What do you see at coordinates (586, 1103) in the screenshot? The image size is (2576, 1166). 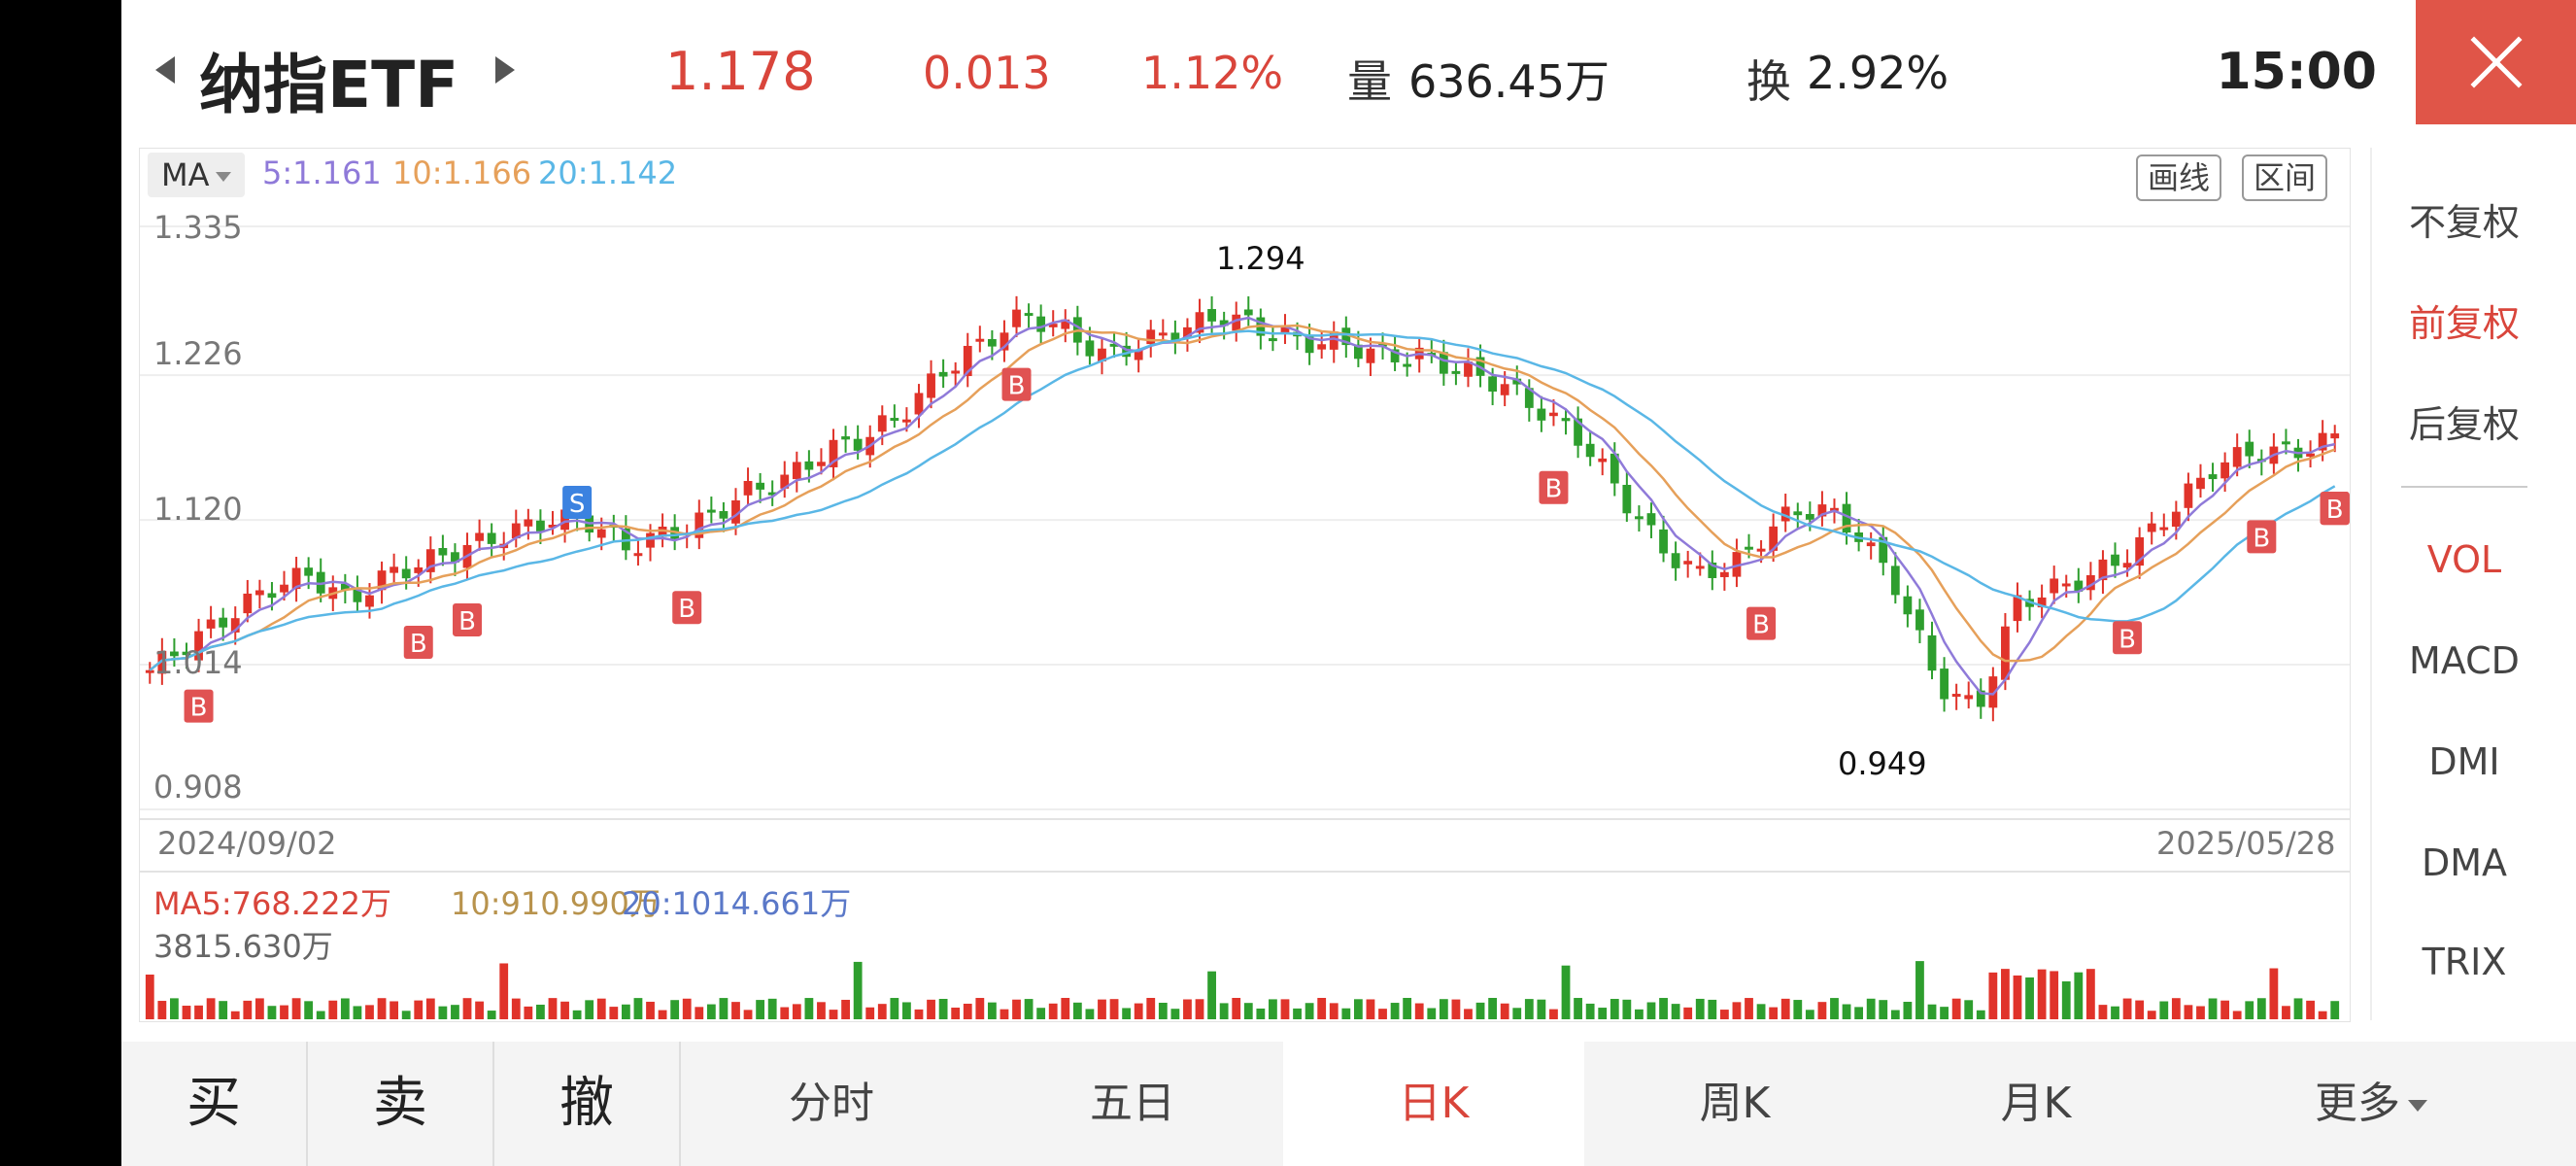 I see `cancel-order-button: 撤` at bounding box center [586, 1103].